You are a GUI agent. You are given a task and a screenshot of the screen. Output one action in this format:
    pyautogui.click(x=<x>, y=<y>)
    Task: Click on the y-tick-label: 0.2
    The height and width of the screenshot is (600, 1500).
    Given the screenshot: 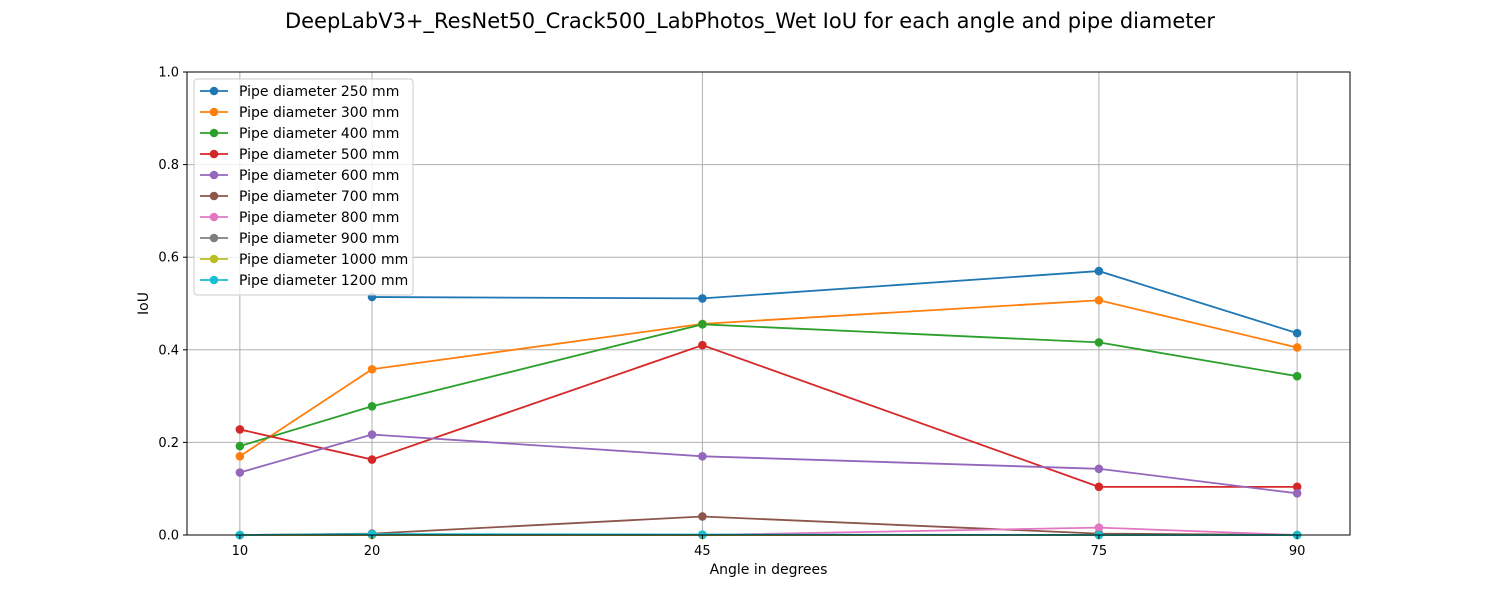 What is the action you would take?
    pyautogui.click(x=168, y=443)
    